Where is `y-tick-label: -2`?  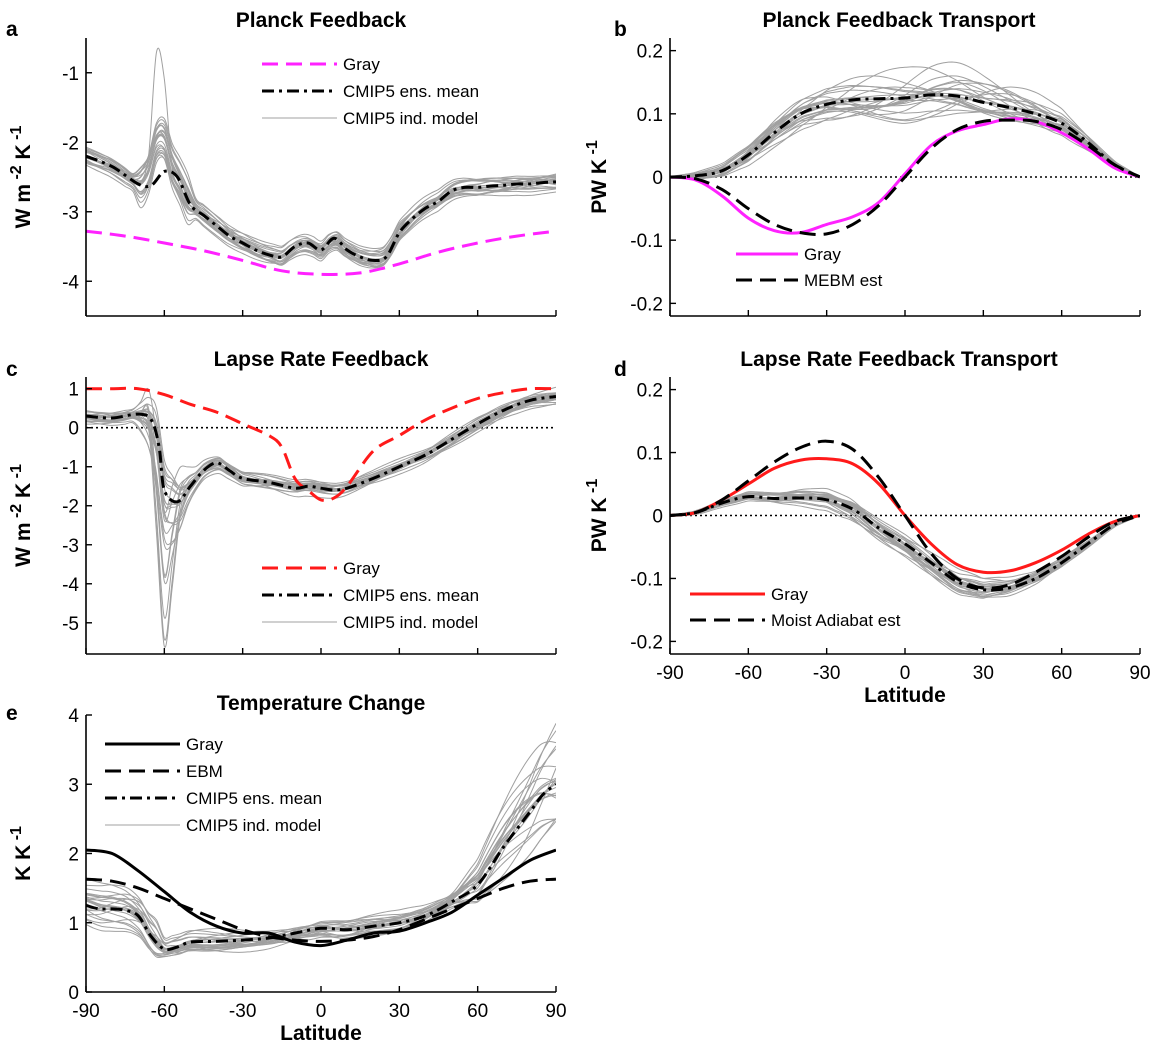 y-tick-label: -2 is located at coordinates (70, 143).